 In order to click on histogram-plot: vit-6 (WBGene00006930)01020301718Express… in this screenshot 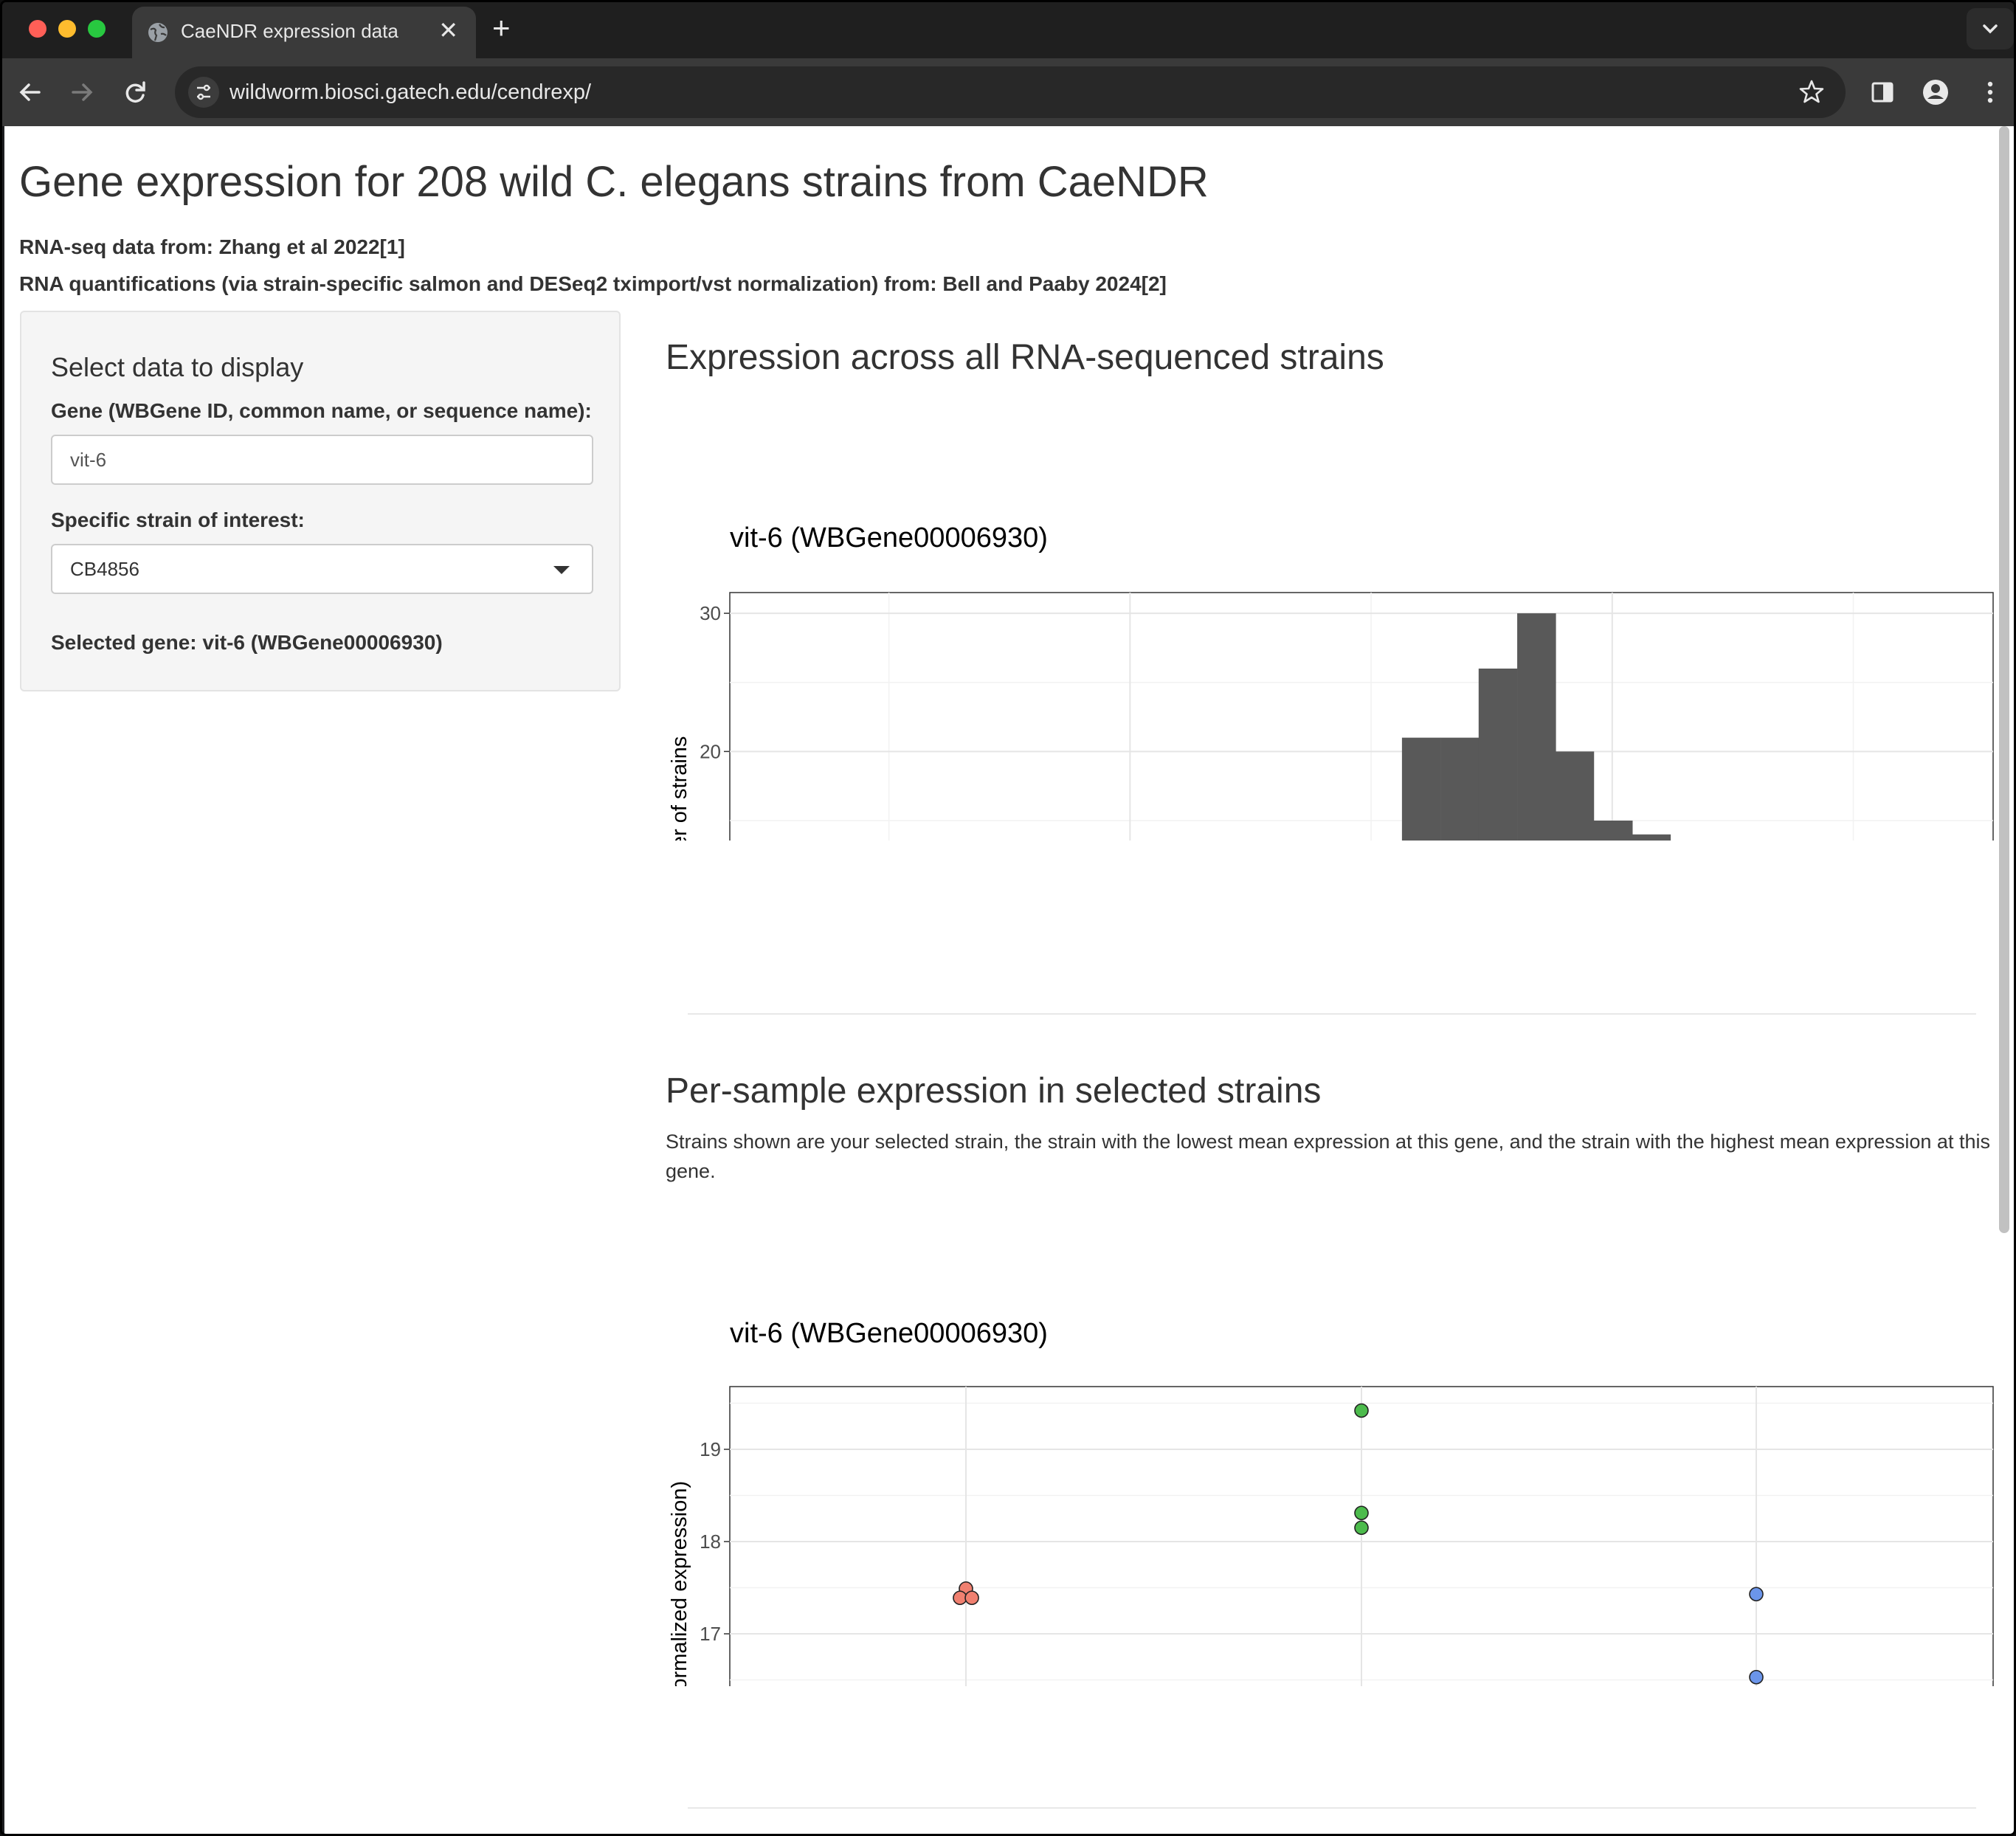, I will do `click(1331, 681)`.